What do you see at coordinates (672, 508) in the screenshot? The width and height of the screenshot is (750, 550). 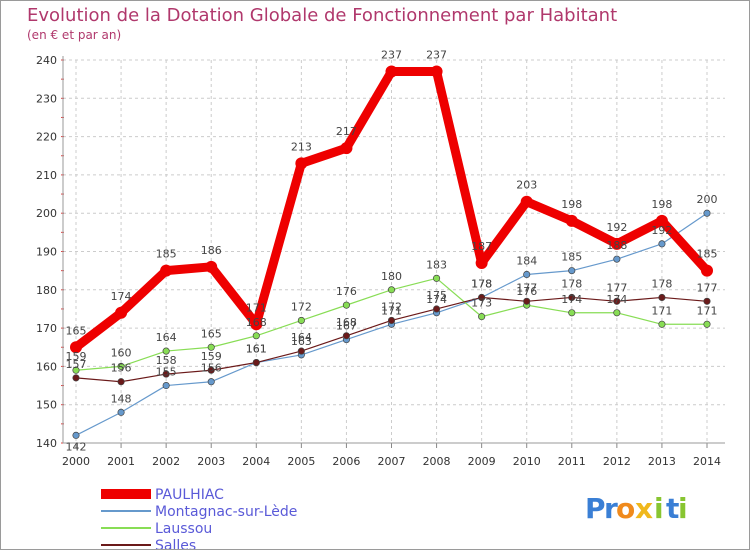 I see `logo-letter: t` at bounding box center [672, 508].